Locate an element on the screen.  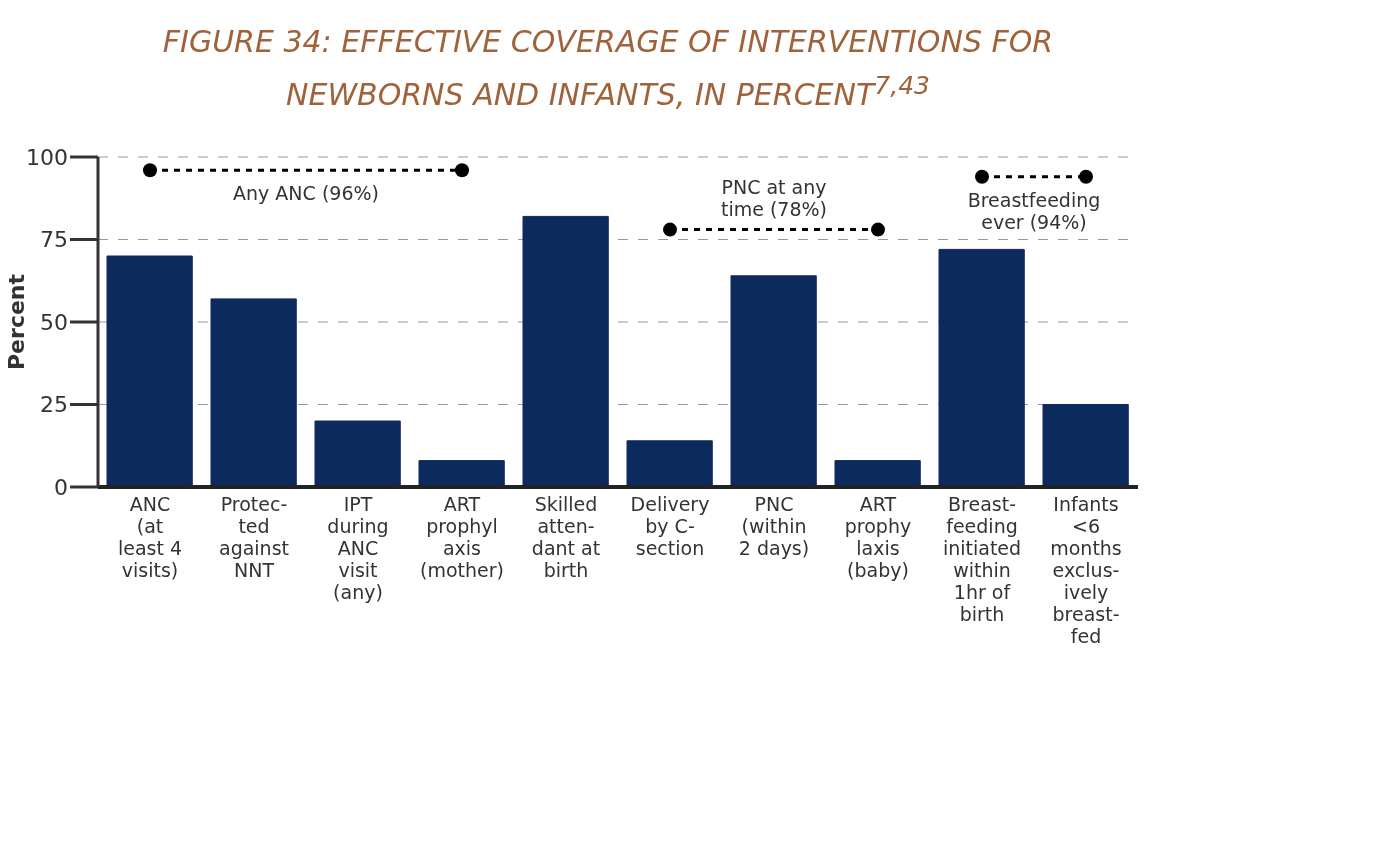
x-tick-label: Infants <6 months exclus- ively breast- fed is located at coordinates (1086, 570).